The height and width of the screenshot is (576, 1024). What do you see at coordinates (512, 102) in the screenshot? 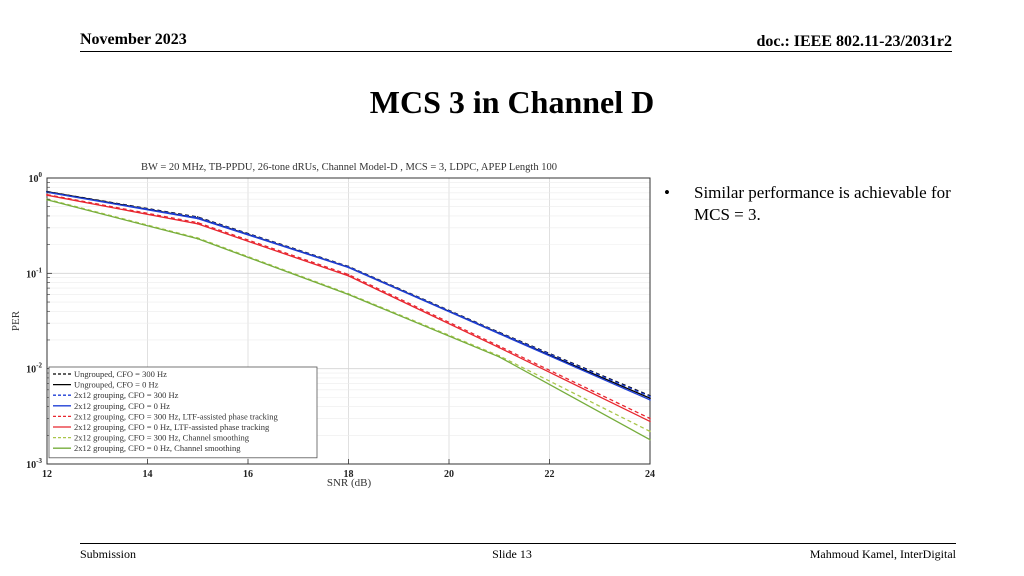
I see `slide-title: MCS 3 in Channel D` at bounding box center [512, 102].